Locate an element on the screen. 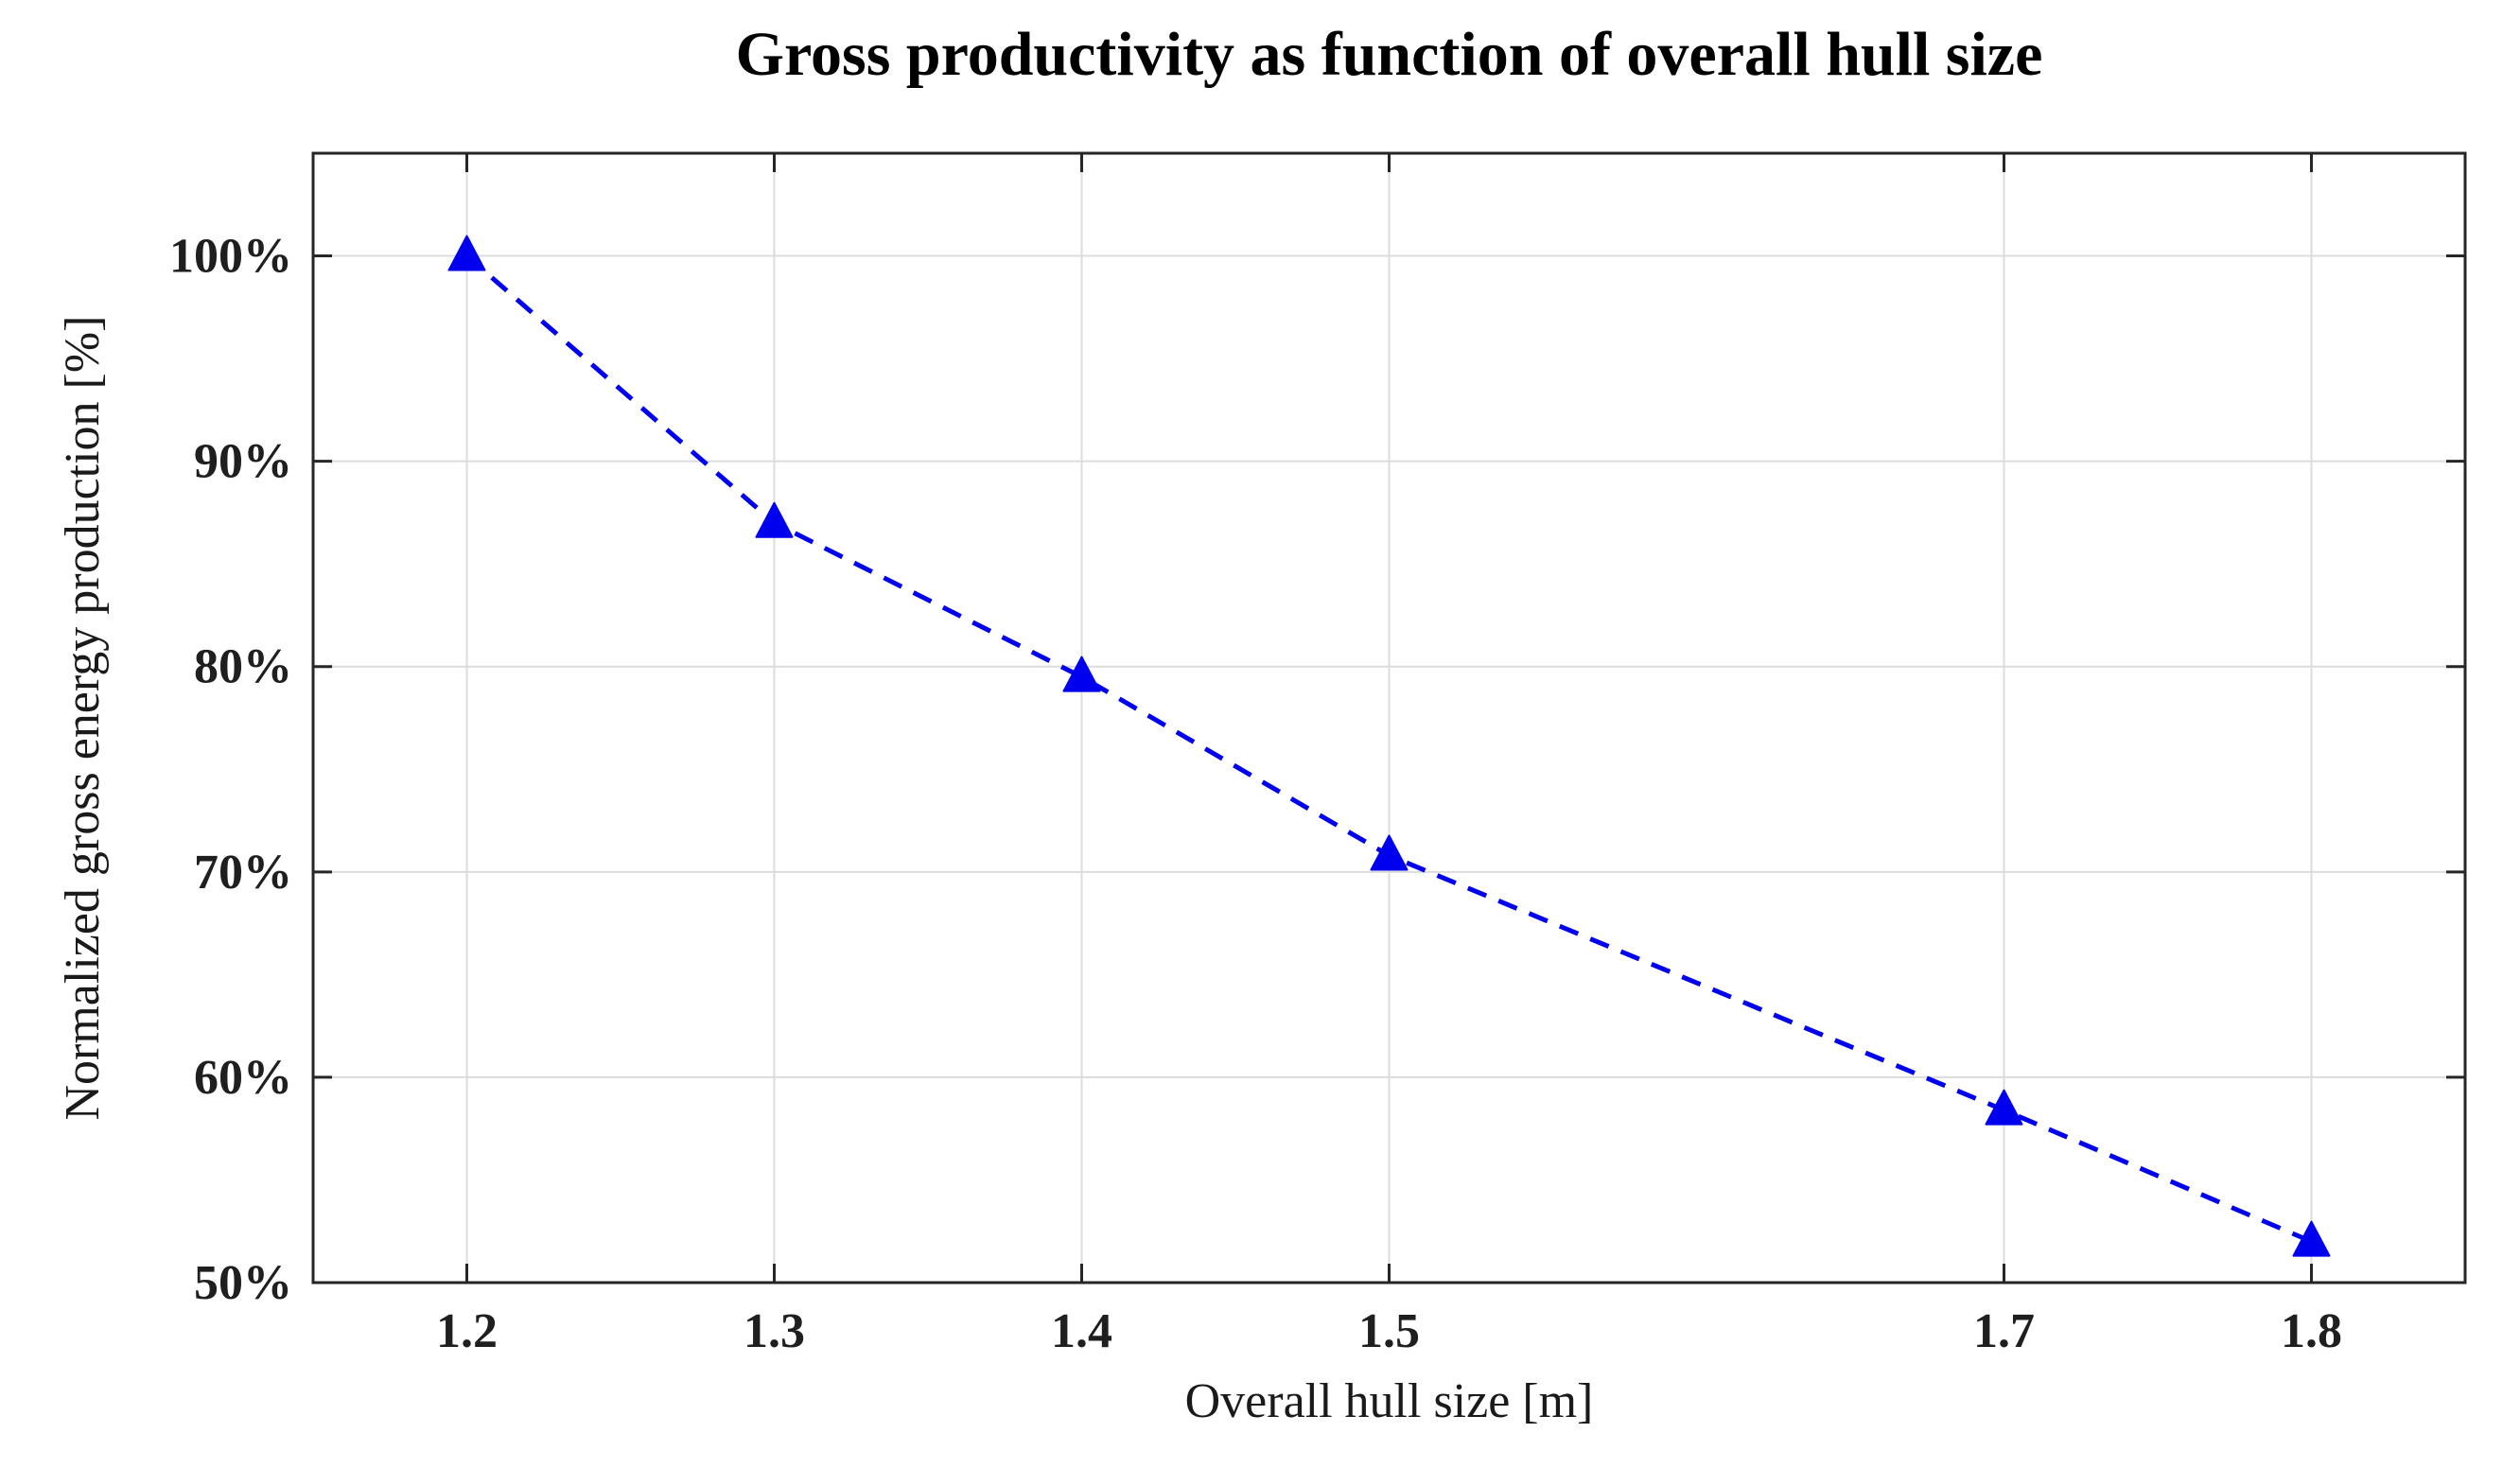  x-tick-label: 1.2 is located at coordinates (467, 1331).